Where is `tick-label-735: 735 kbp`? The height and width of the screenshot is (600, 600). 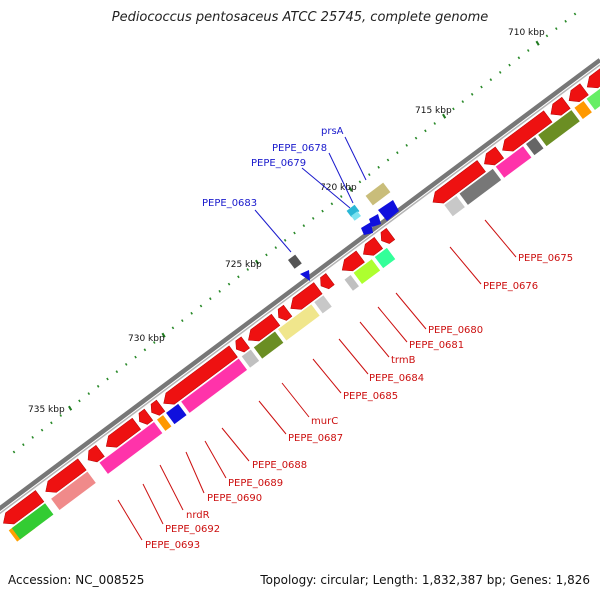
tick-label-735: 735 kbp is located at coordinates (46, 410).